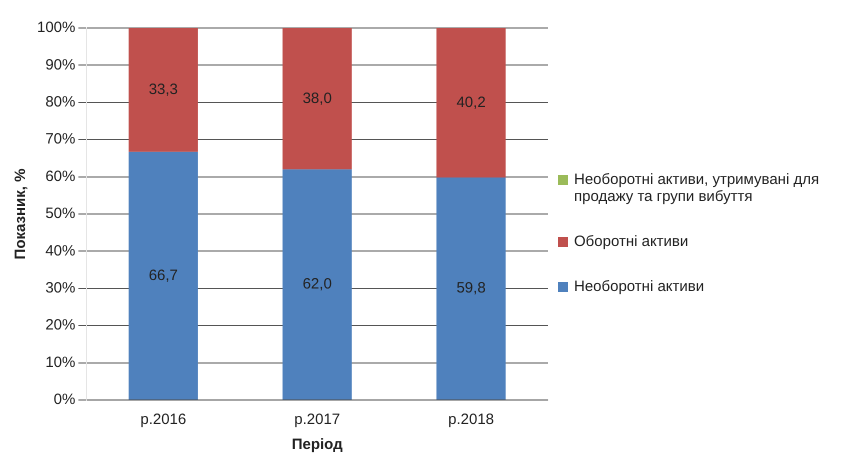 Image resolution: width=849 pixels, height=466 pixels. What do you see at coordinates (60, 288) in the screenshot?
I see `y-tick-label: 30%` at bounding box center [60, 288].